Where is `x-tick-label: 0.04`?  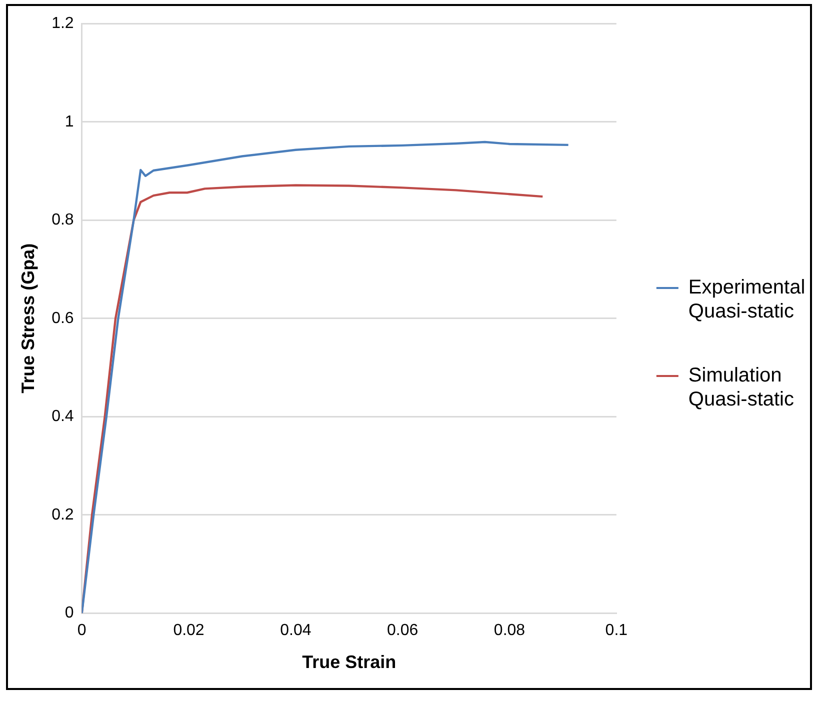
x-tick-label: 0.04 is located at coordinates (296, 631).